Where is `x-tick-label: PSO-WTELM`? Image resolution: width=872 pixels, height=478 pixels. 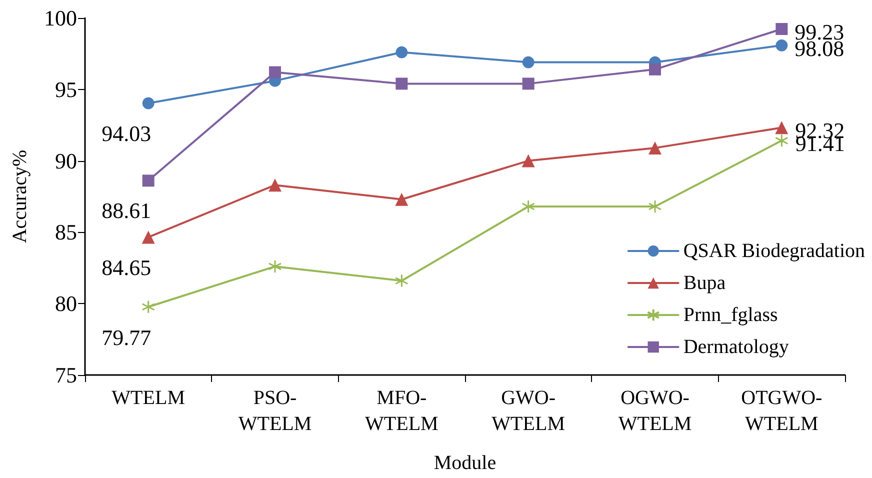
x-tick-label: PSO-WTELM is located at coordinates (275, 411).